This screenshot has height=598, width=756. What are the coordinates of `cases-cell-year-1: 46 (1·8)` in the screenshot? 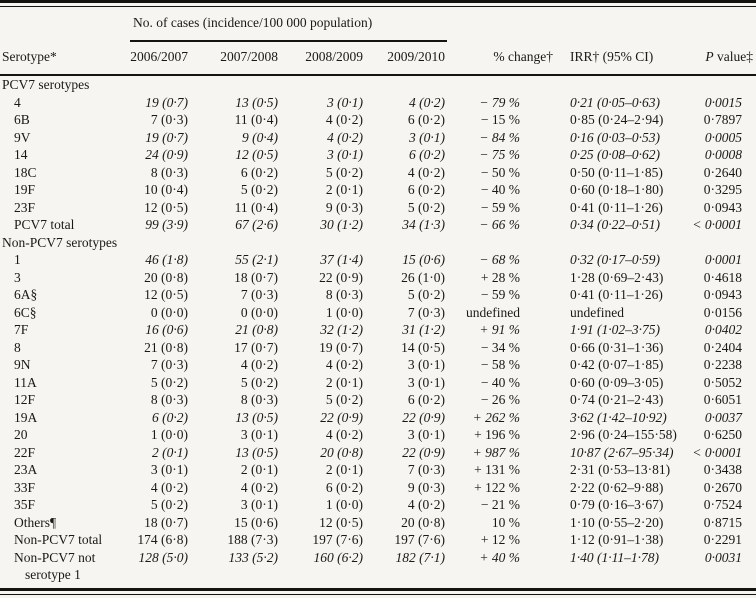 It's located at (166, 259).